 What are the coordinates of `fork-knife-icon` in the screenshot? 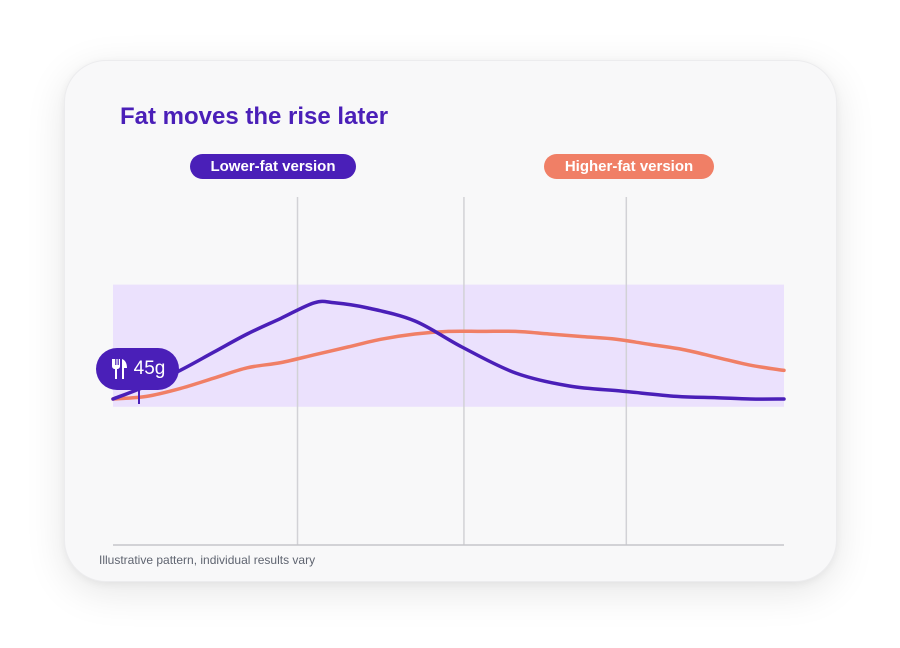 It's located at (119, 369).